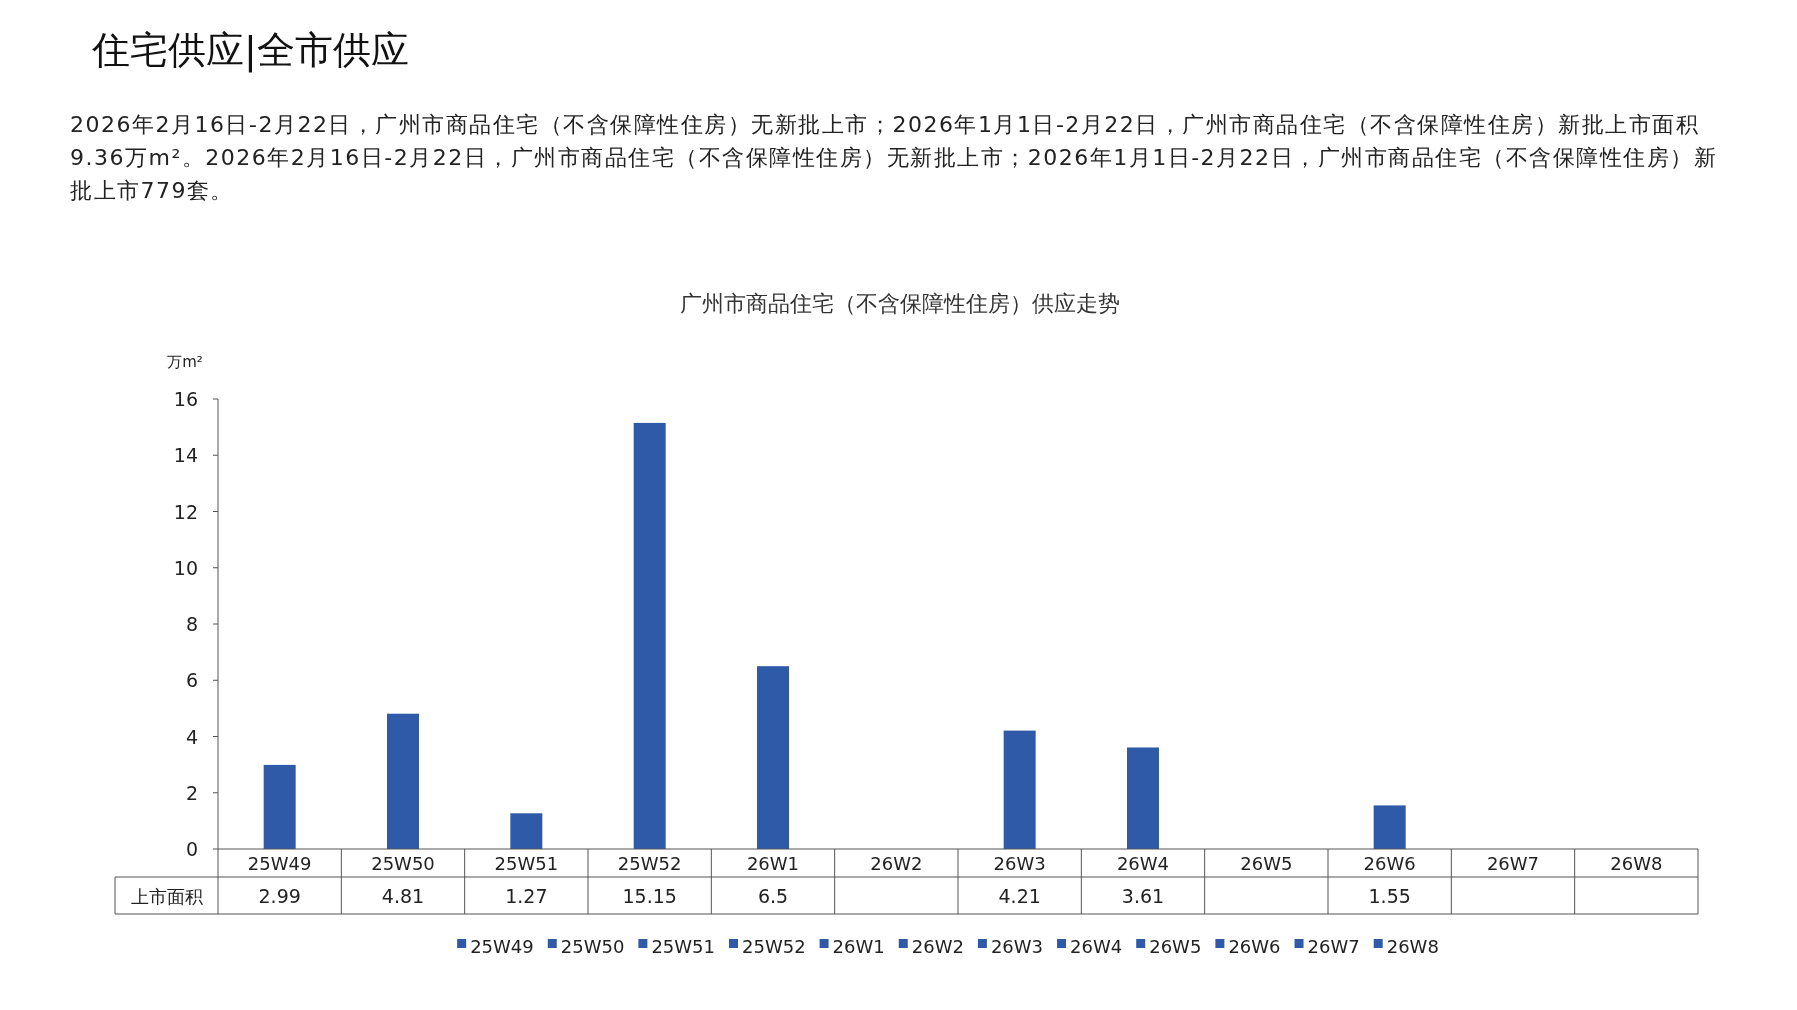 This screenshot has height=1010, width=1797. What do you see at coordinates (526, 896) in the screenshot?
I see `data-label: 1.27` at bounding box center [526, 896].